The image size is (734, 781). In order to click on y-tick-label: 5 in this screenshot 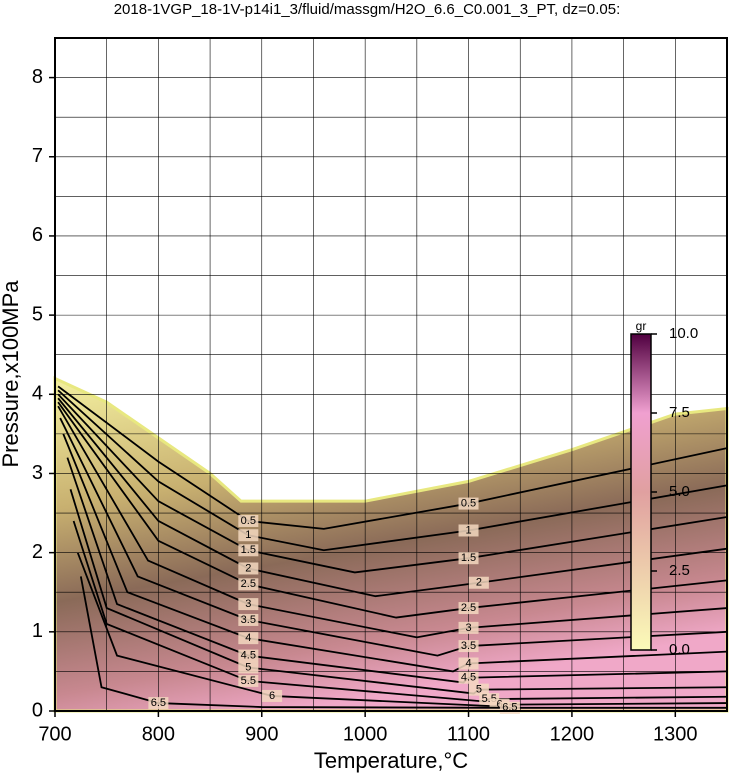, I will do `click(37, 314)`.